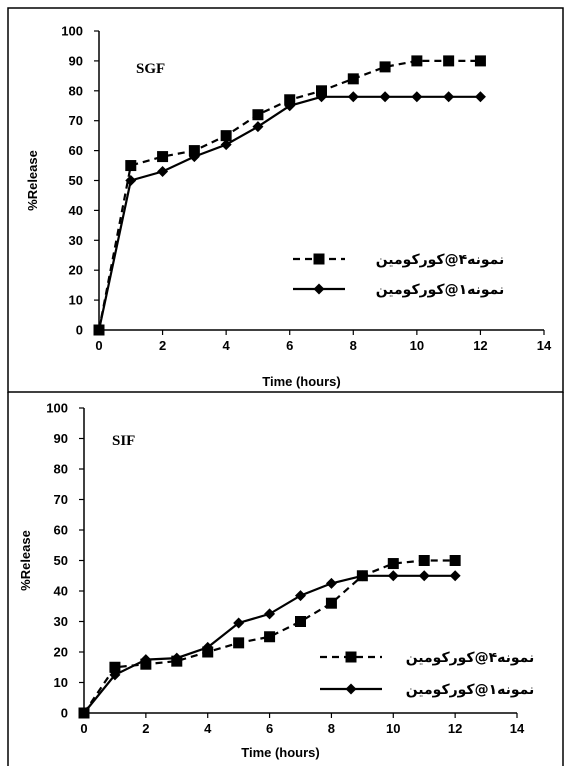  What do you see at coordinates (76, 300) in the screenshot?
I see `sgf-y-tick-label: 10` at bounding box center [76, 300].